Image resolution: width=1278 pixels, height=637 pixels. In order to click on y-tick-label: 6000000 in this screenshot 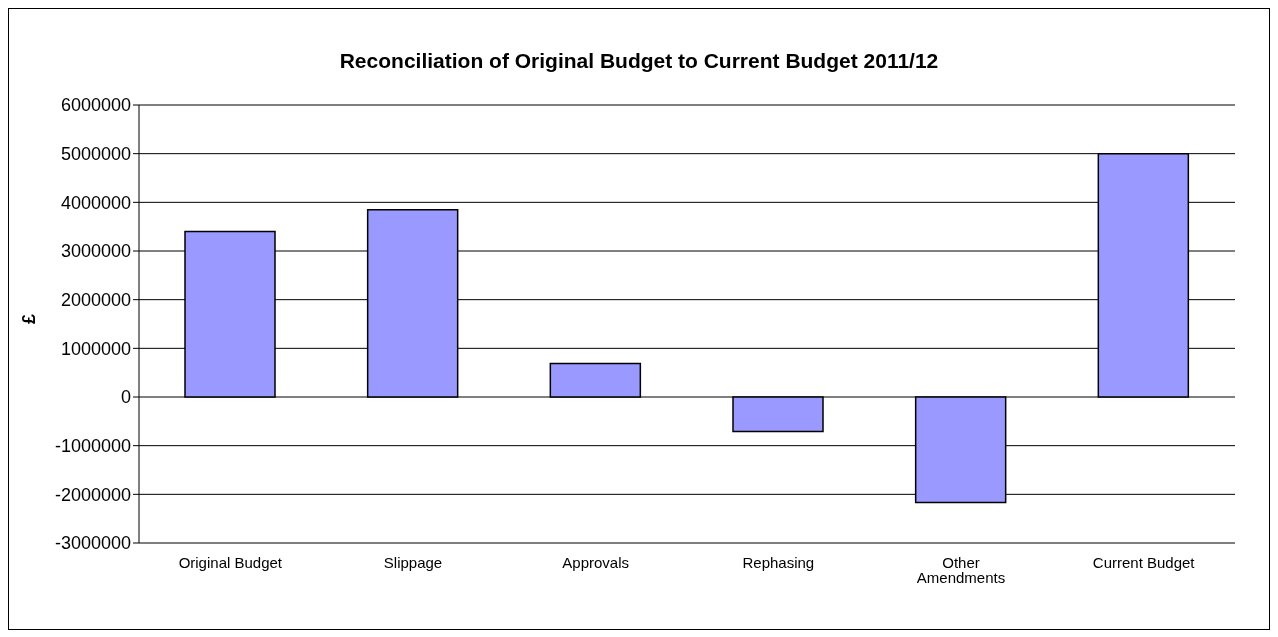, I will do `click(95, 105)`.